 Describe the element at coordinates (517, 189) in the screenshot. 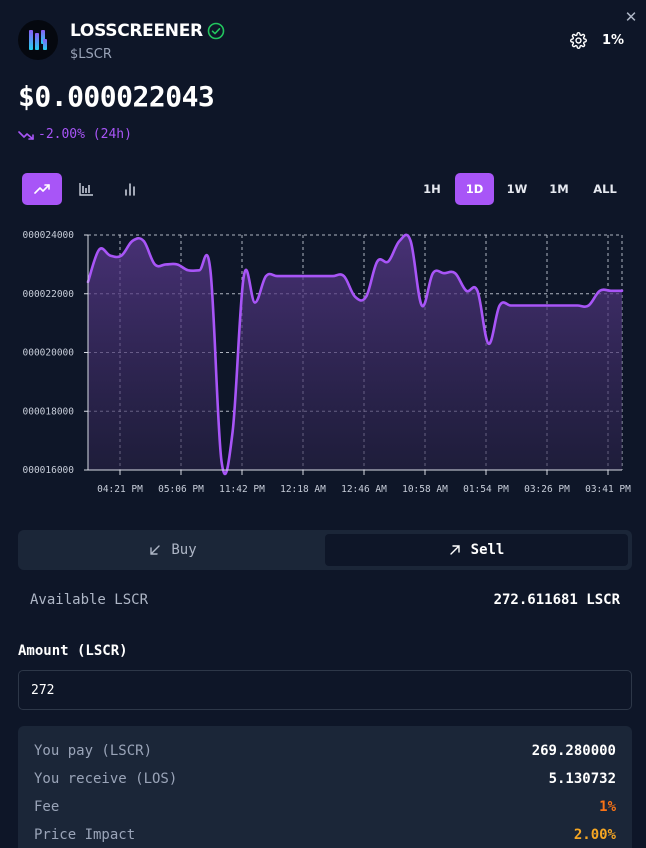

I see `range-1w-button: 1W` at that location.